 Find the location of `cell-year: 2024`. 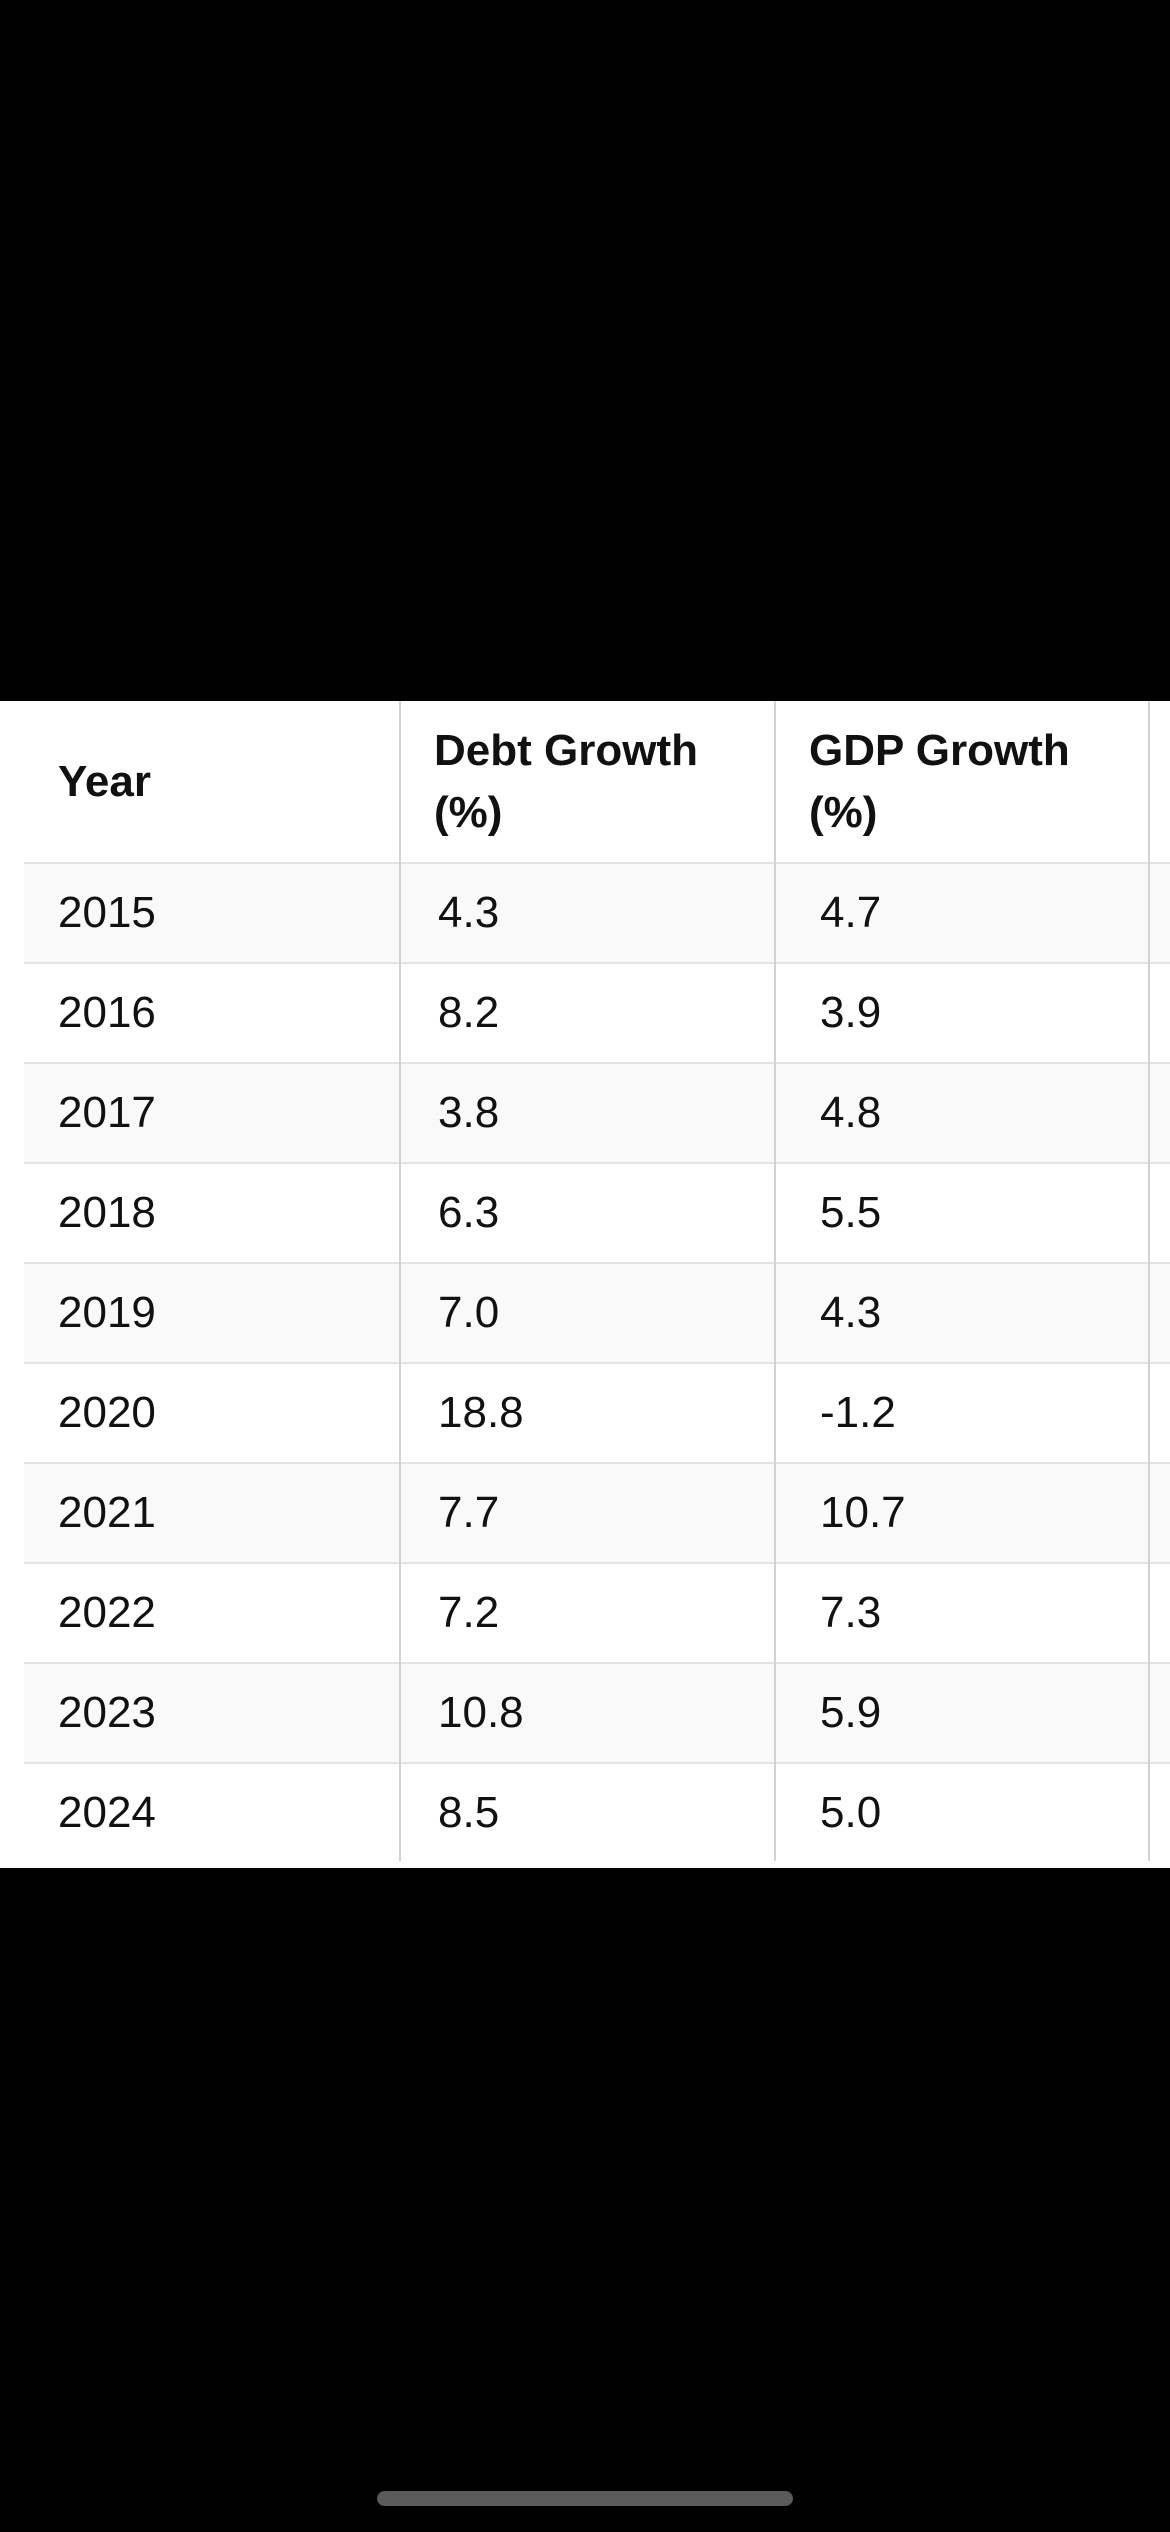

cell-year: 2024 is located at coordinates (107, 1812).